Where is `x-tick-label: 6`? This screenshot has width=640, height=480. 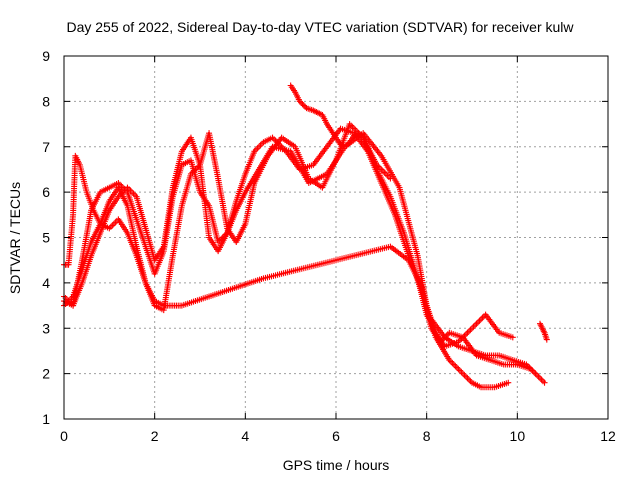
x-tick-label: 6 is located at coordinates (336, 436).